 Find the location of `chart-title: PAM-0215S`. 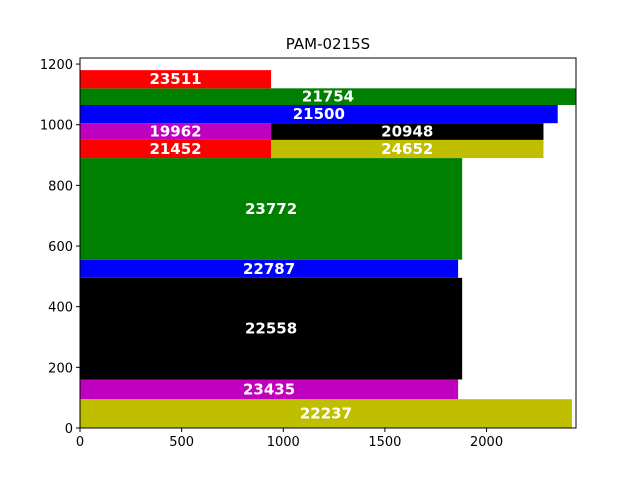

chart-title: PAM-0215S is located at coordinates (328, 44).